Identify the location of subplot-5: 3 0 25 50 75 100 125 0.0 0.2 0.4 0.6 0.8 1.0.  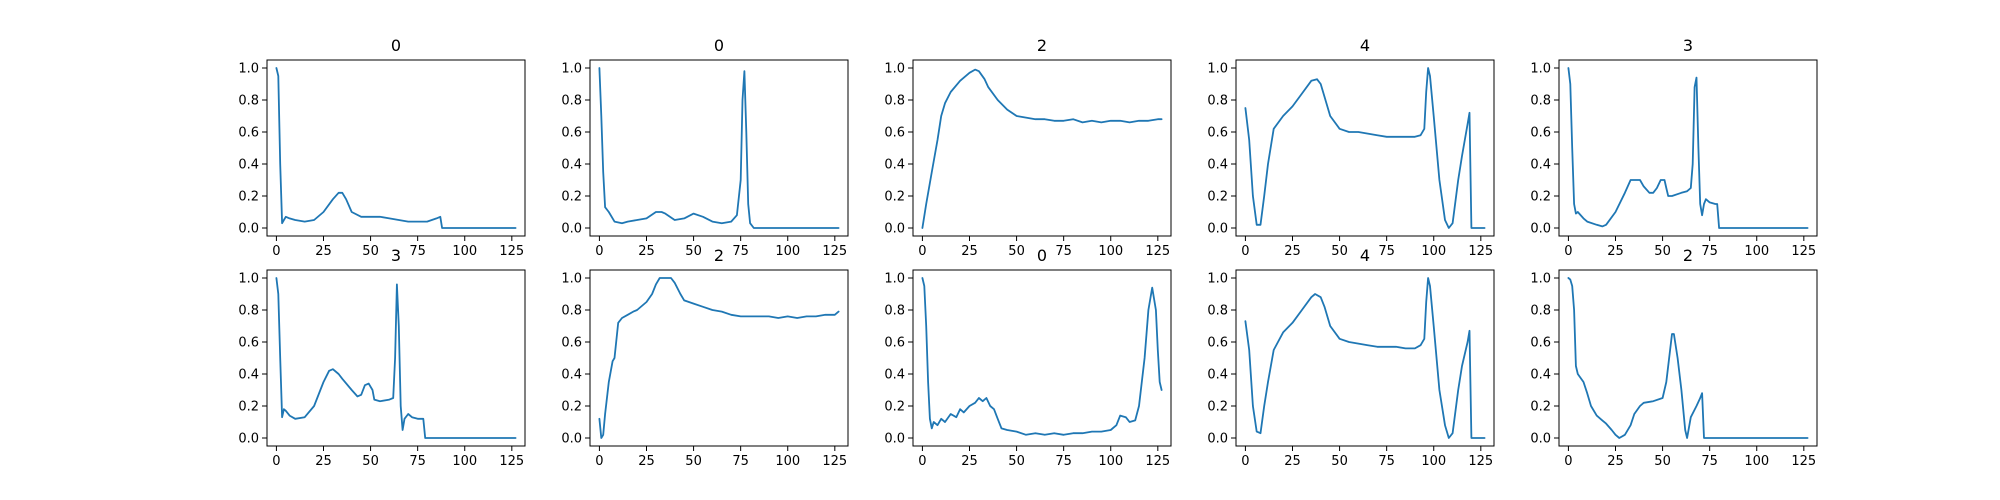
(1674, 147).